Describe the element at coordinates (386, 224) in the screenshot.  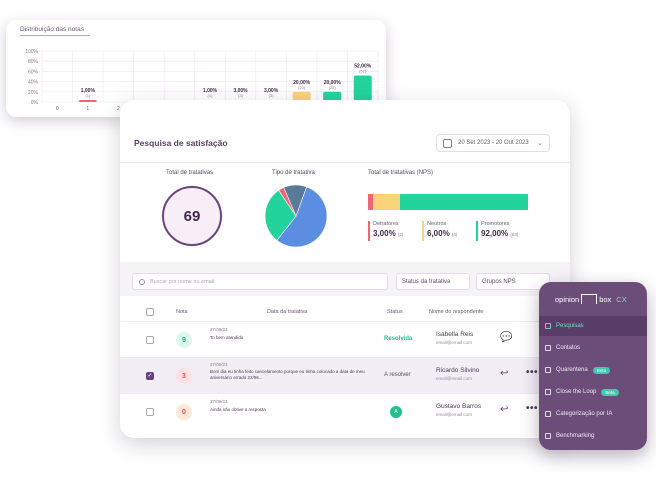
I see `detractors-label: Detratores` at that location.